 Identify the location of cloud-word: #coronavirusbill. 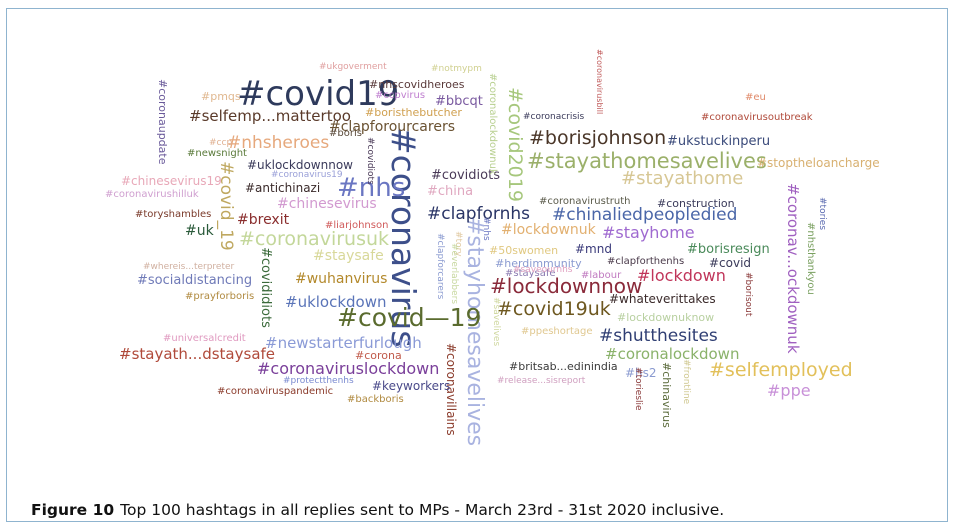
(599, 82).